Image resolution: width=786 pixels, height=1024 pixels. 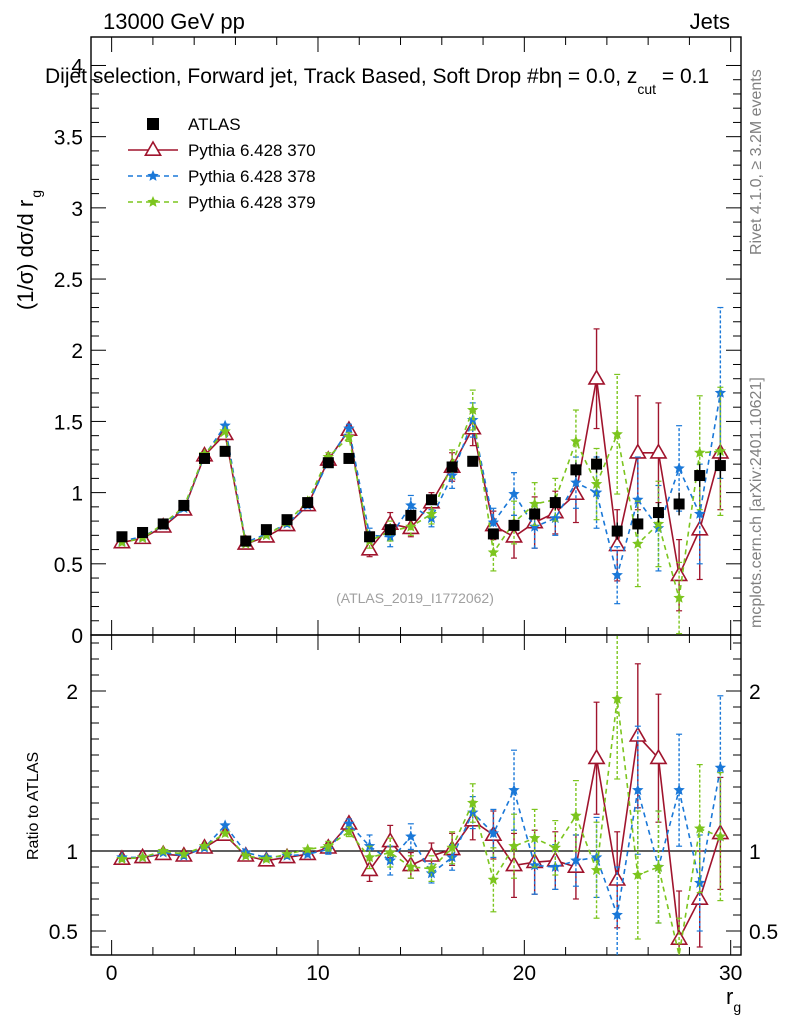 I want to click on legend-label: Pythia 6.428 378, so click(x=252, y=176).